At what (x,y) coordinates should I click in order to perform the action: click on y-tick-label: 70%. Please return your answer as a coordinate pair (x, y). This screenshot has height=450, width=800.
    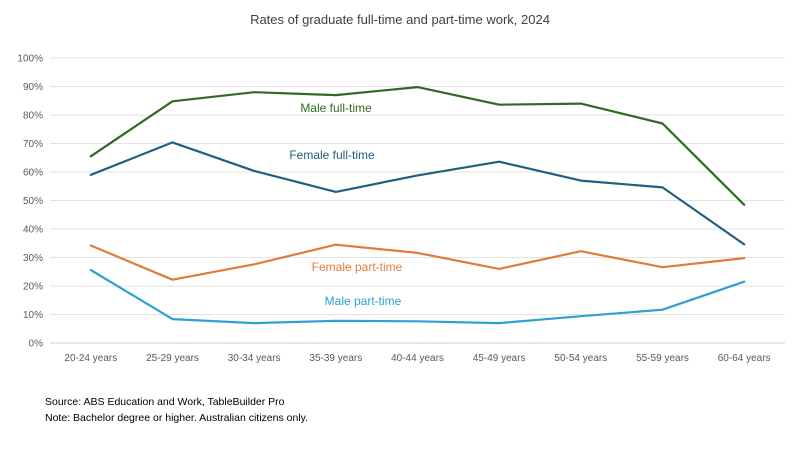
    Looking at the image, I should click on (33, 144).